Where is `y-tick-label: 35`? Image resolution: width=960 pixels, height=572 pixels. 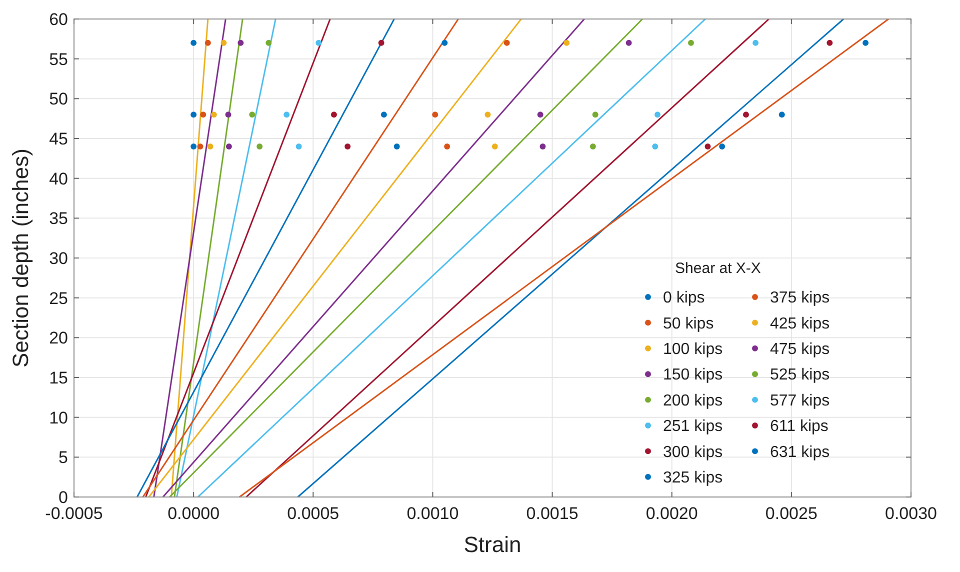 y-tick-label: 35 is located at coordinates (58, 218).